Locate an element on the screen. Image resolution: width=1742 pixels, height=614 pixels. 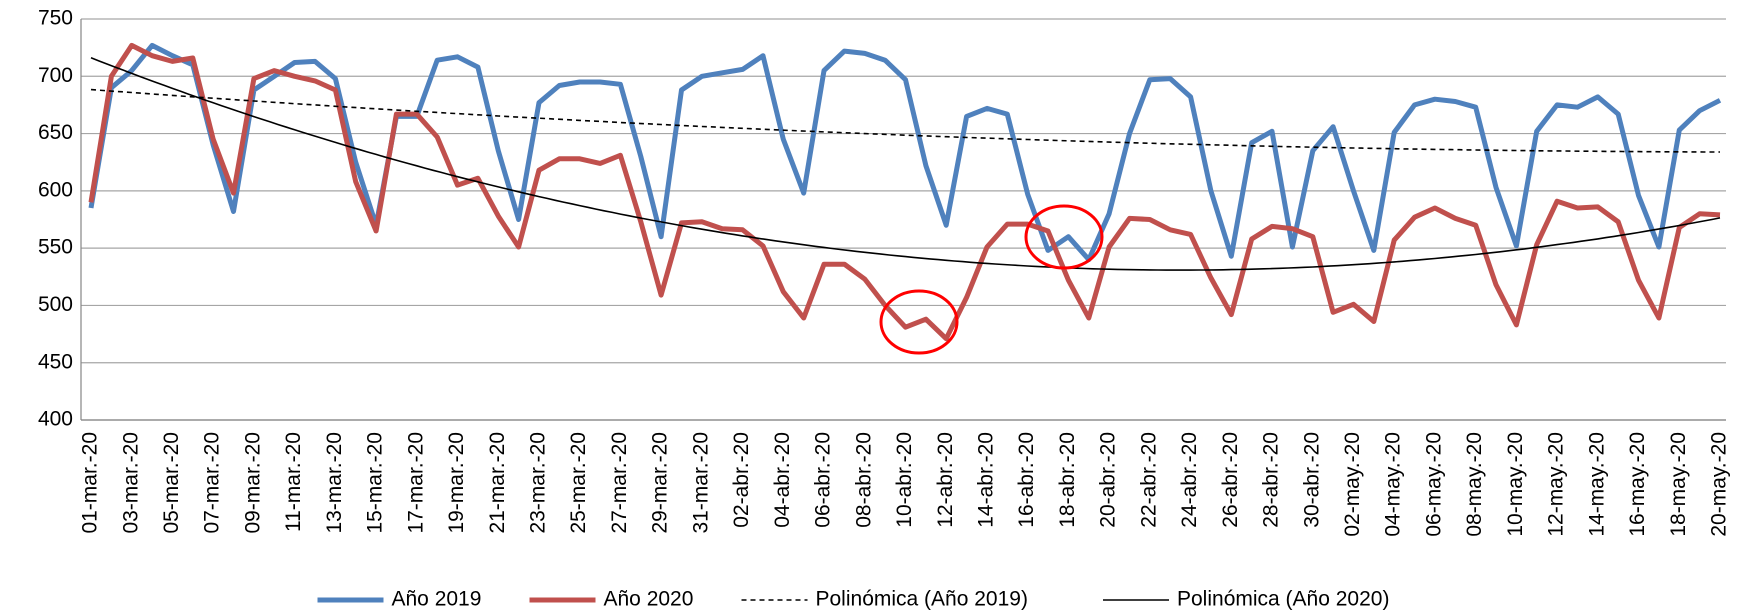
x-tick-label: 09-mar.-20 is located at coordinates (252, 483).